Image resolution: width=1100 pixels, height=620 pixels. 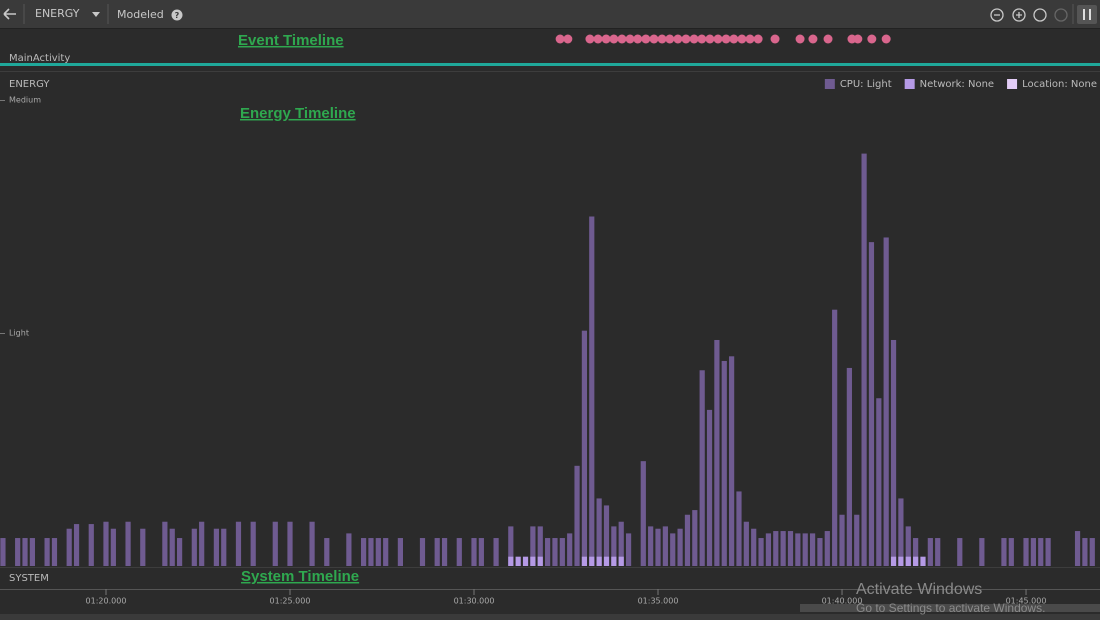 I want to click on zoom-in, so click(x=1019, y=15).